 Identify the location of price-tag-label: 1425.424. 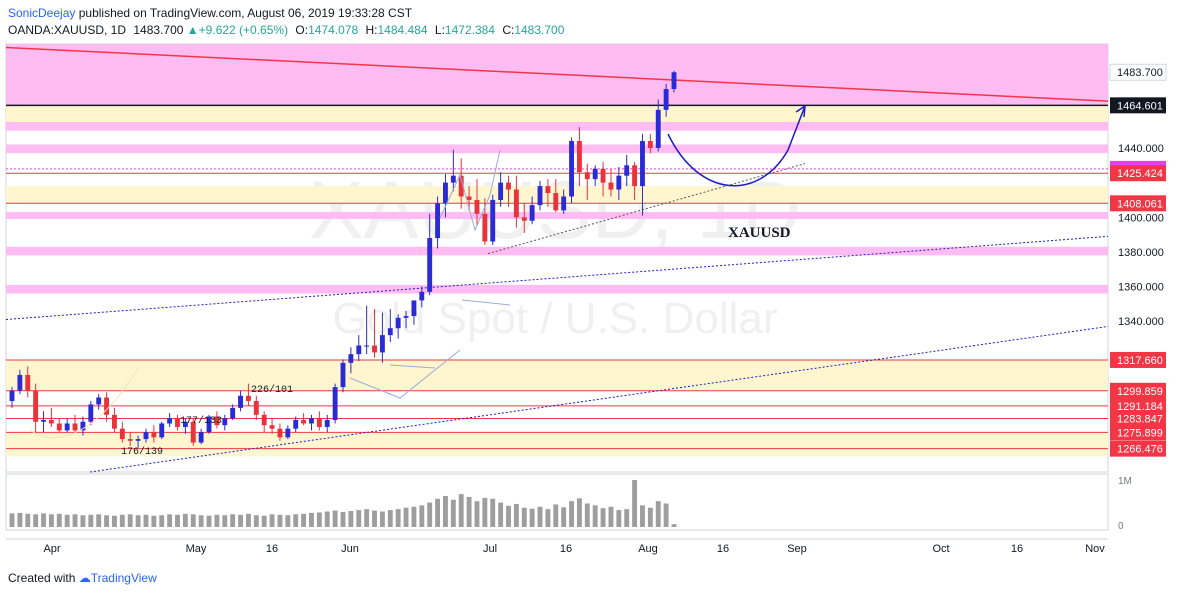
(1140, 174).